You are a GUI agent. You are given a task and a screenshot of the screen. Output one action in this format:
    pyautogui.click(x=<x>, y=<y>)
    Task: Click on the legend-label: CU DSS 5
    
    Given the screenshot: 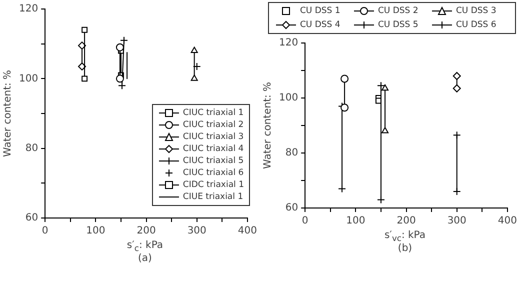 What is the action you would take?
    pyautogui.click(x=398, y=25)
    